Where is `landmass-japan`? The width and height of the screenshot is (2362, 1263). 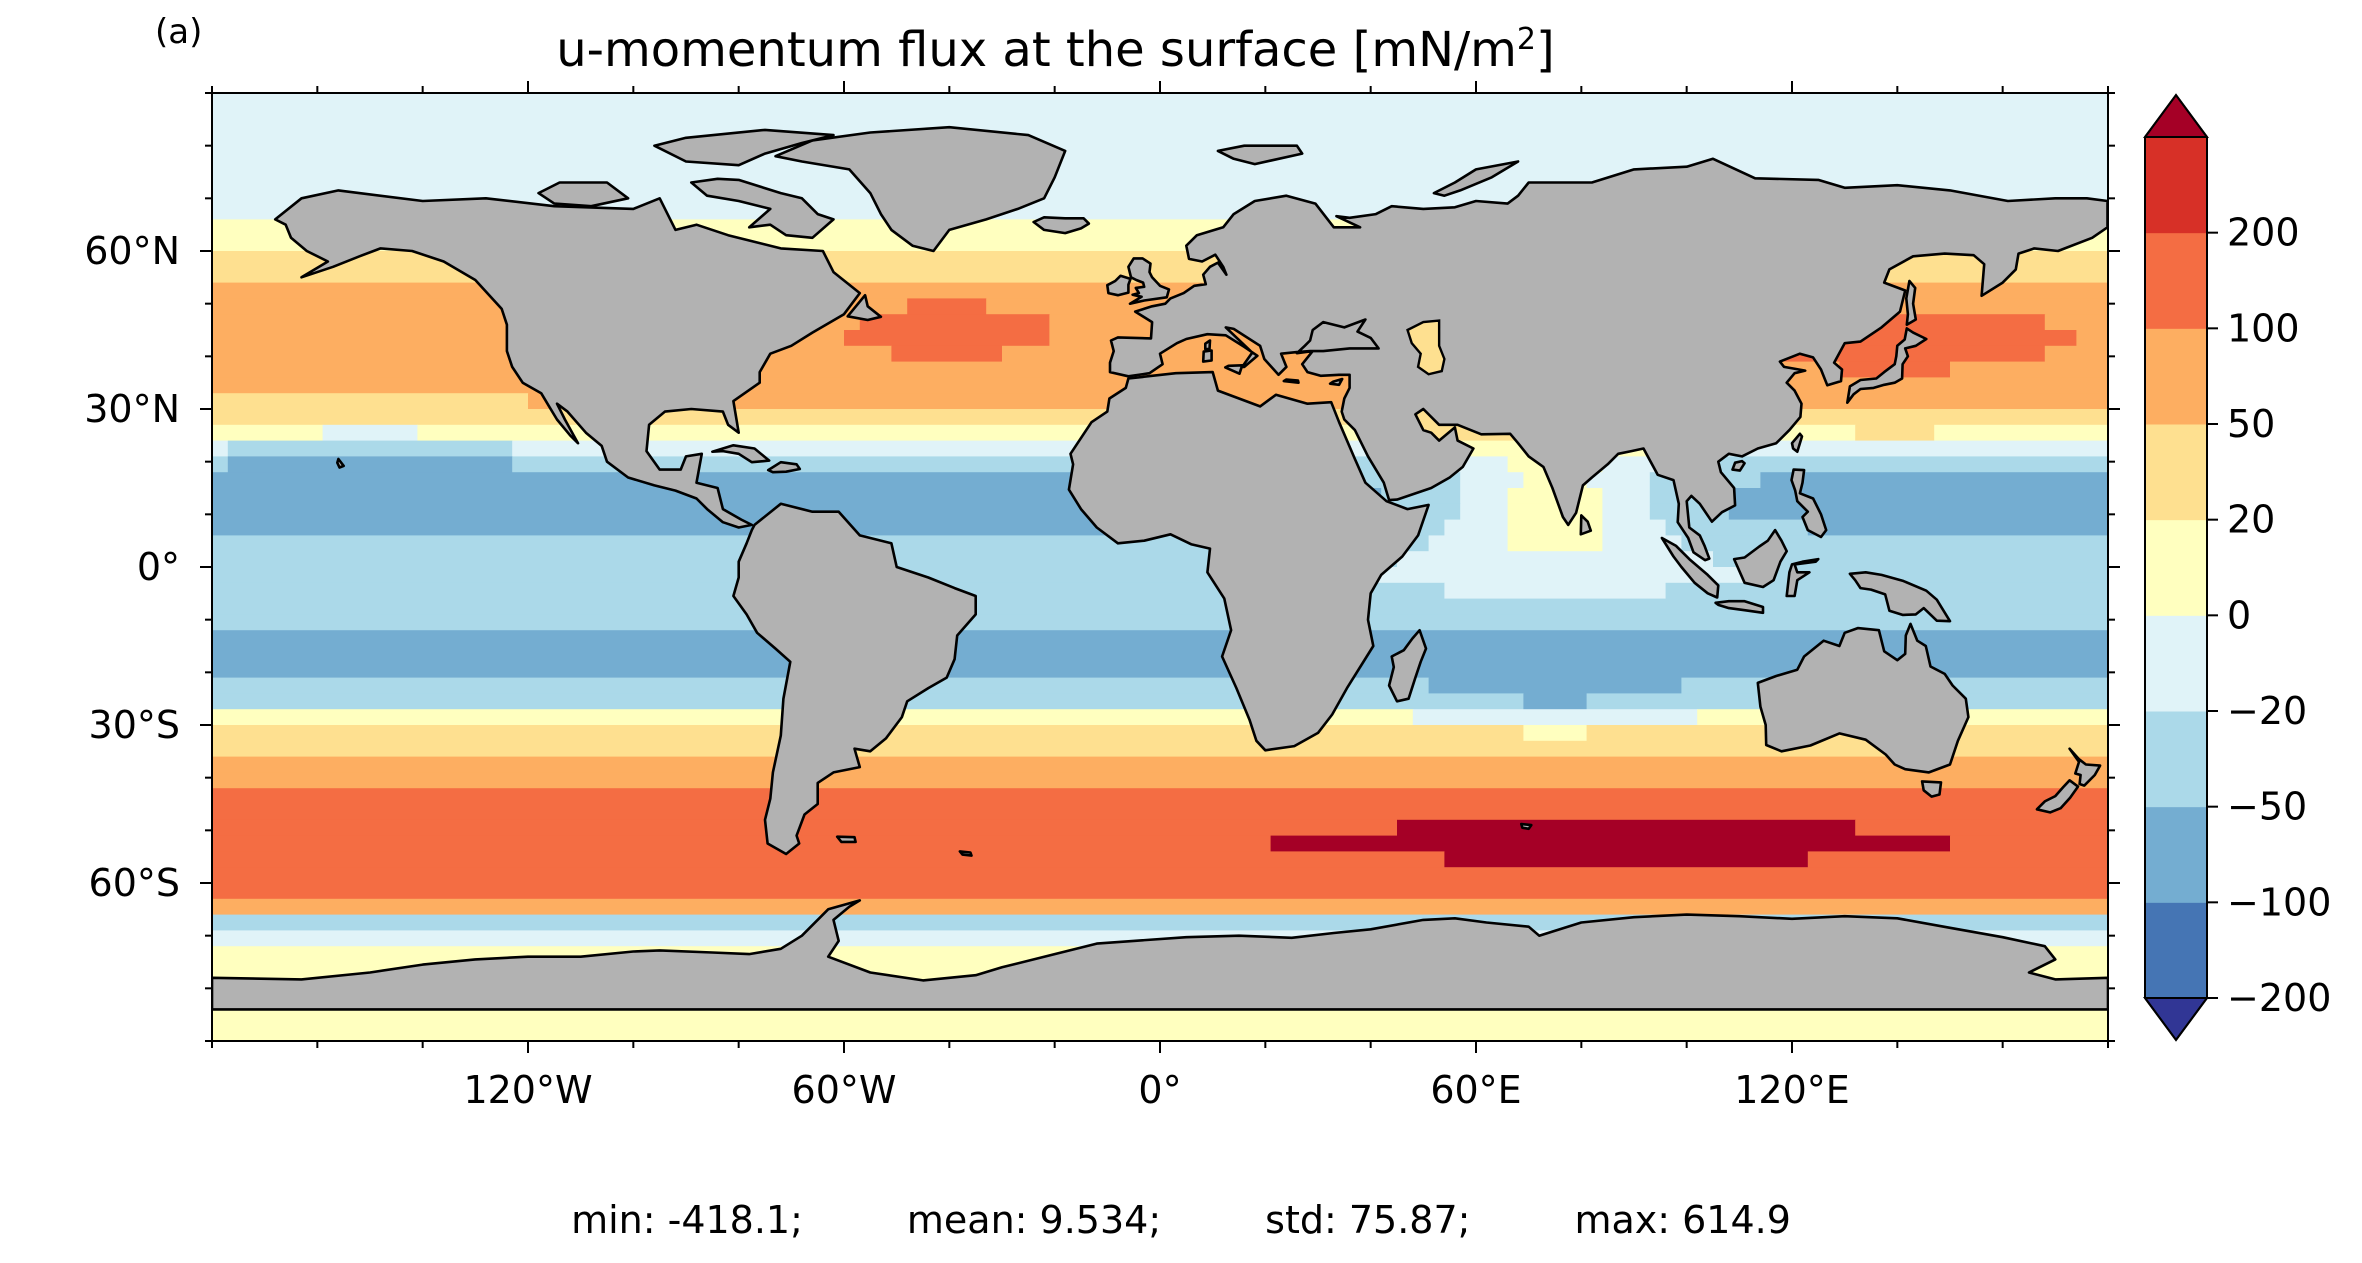
landmass-japan is located at coordinates (1887, 366).